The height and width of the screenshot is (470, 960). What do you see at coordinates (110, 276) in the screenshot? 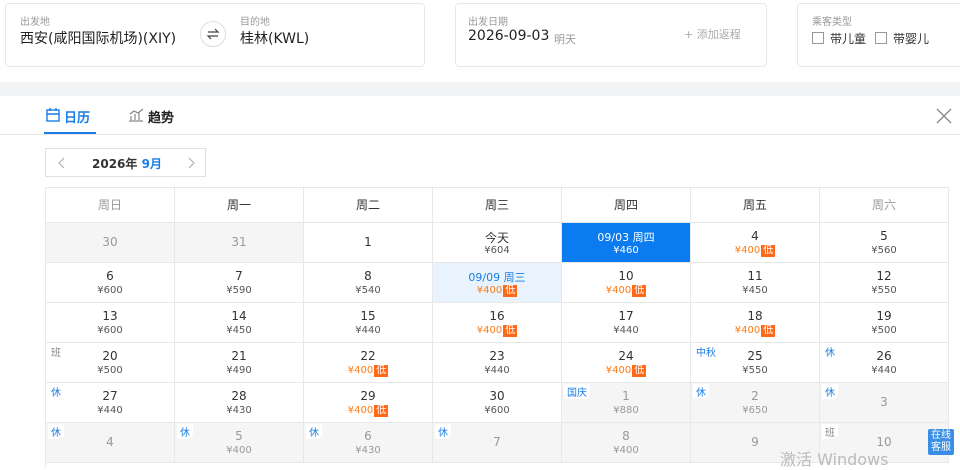
I see `day-label: 6` at bounding box center [110, 276].